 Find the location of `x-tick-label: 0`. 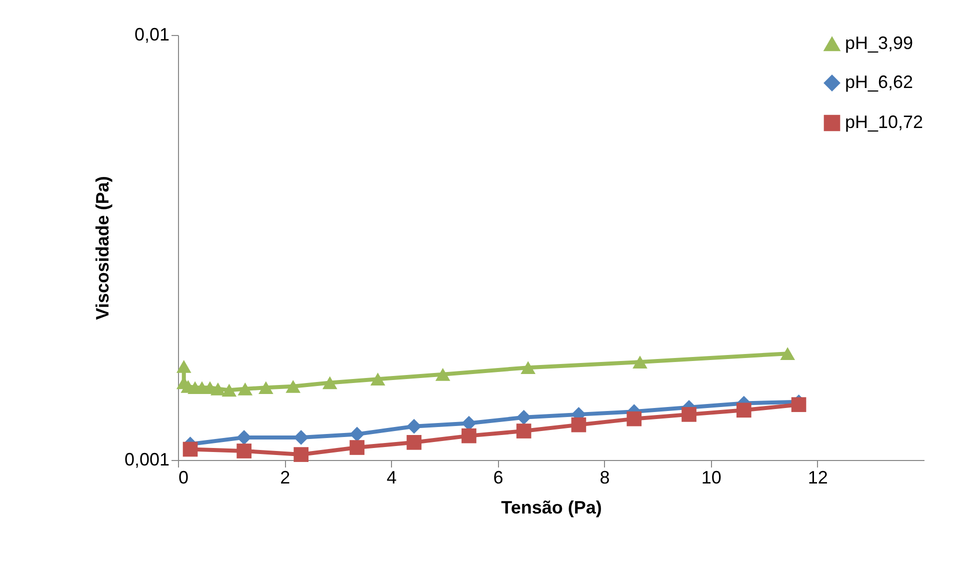

x-tick-label: 0 is located at coordinates (183, 478).